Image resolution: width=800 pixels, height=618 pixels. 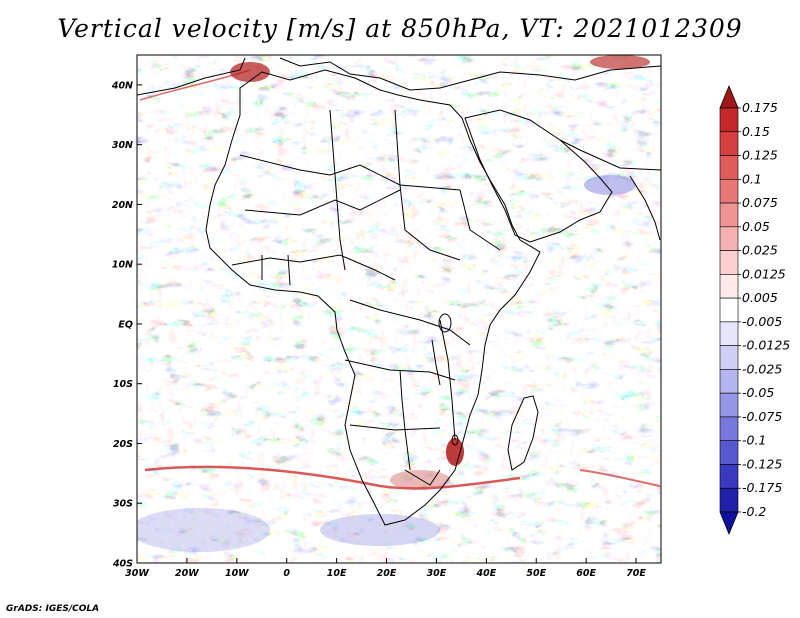 What do you see at coordinates (762, 368) in the screenshot?
I see `colorbar-label: -0.025` at bounding box center [762, 368].